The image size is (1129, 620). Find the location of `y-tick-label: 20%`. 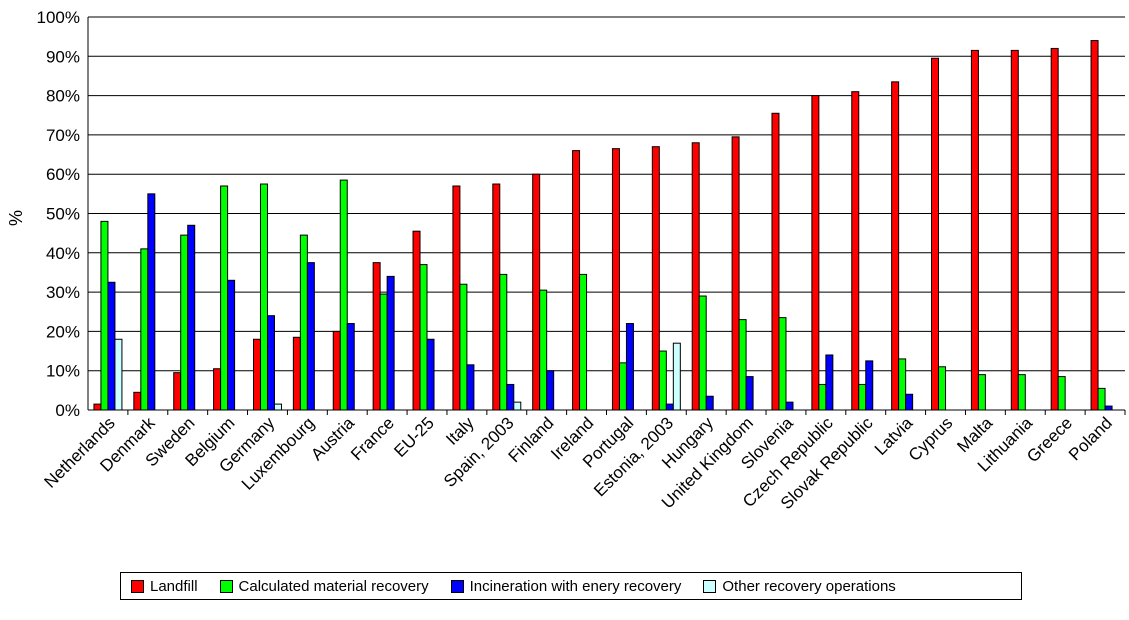

y-tick-label: 20% is located at coordinates (63, 331).